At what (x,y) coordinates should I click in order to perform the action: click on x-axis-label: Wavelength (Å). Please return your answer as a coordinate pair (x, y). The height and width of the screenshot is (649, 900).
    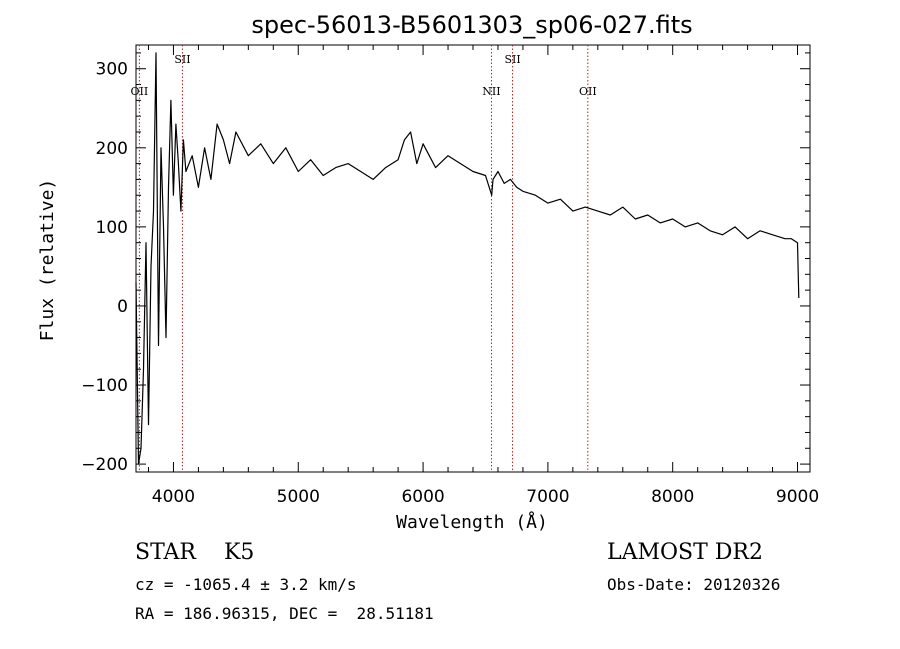
    Looking at the image, I should click on (472, 522).